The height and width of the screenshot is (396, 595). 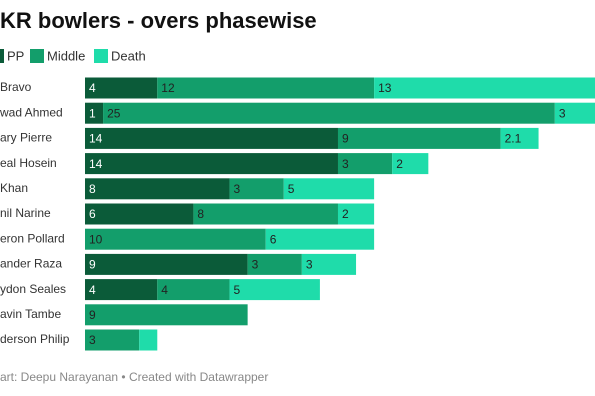 What do you see at coordinates (66, 55) in the screenshot?
I see `legend-label: Middle` at bounding box center [66, 55].